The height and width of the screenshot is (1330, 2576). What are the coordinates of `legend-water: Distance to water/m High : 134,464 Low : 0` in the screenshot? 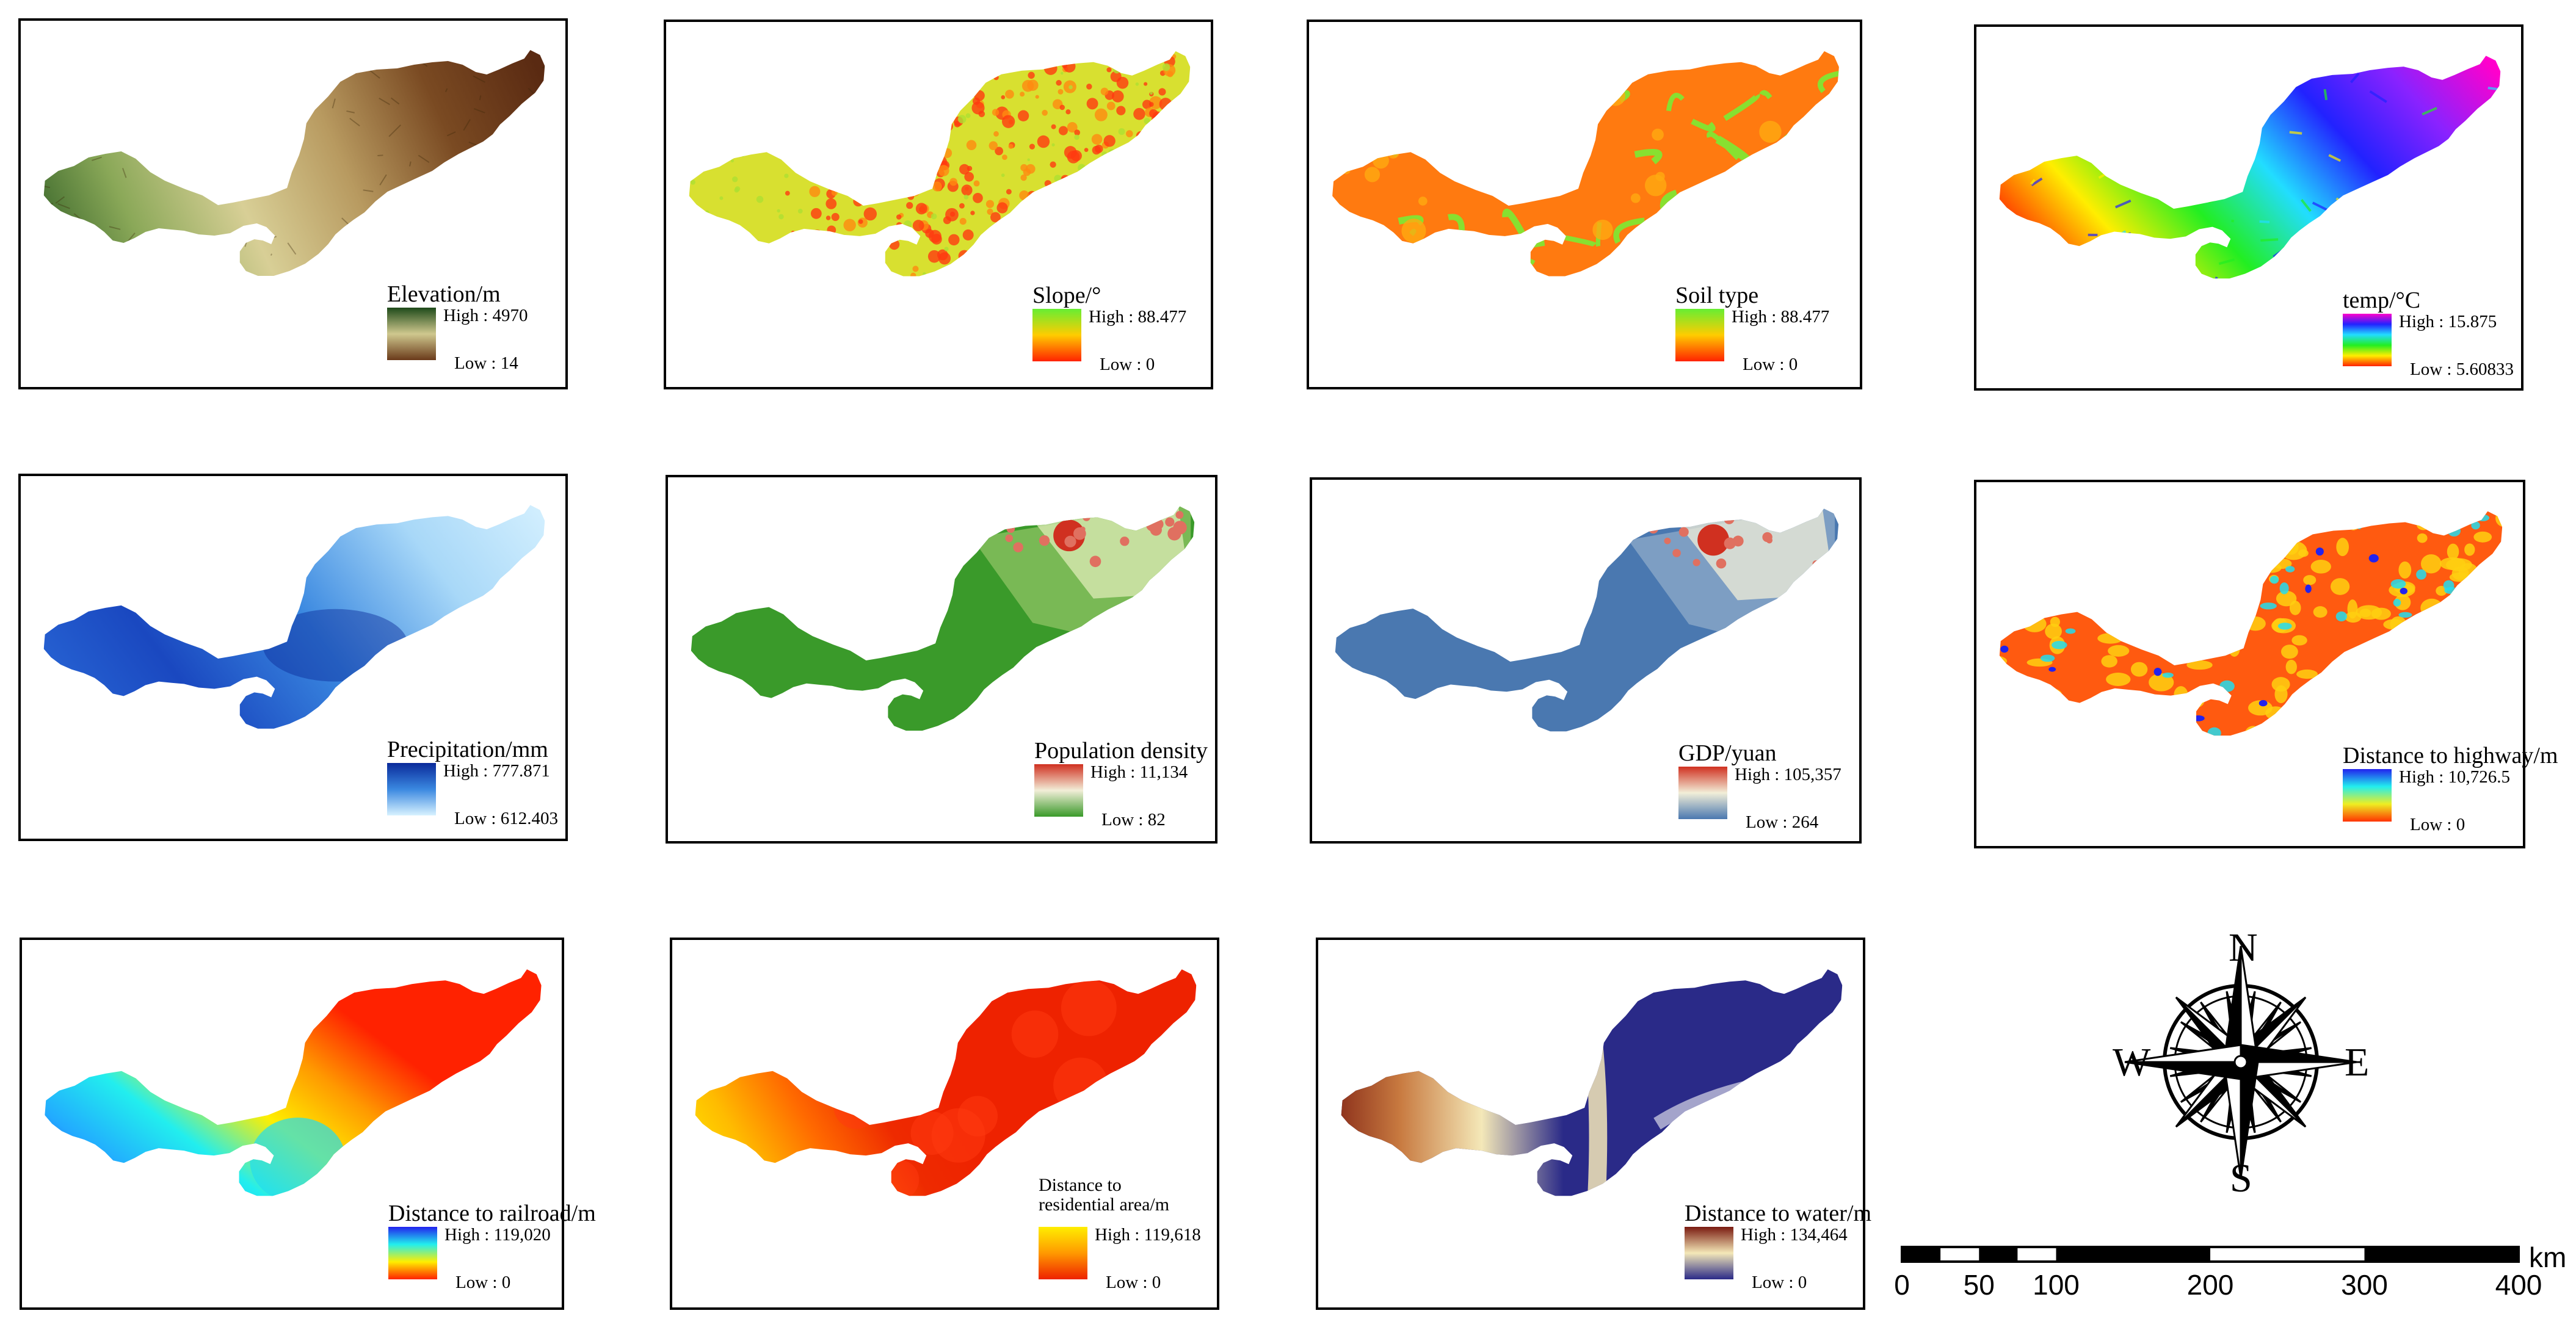 It's located at (1778, 1245).